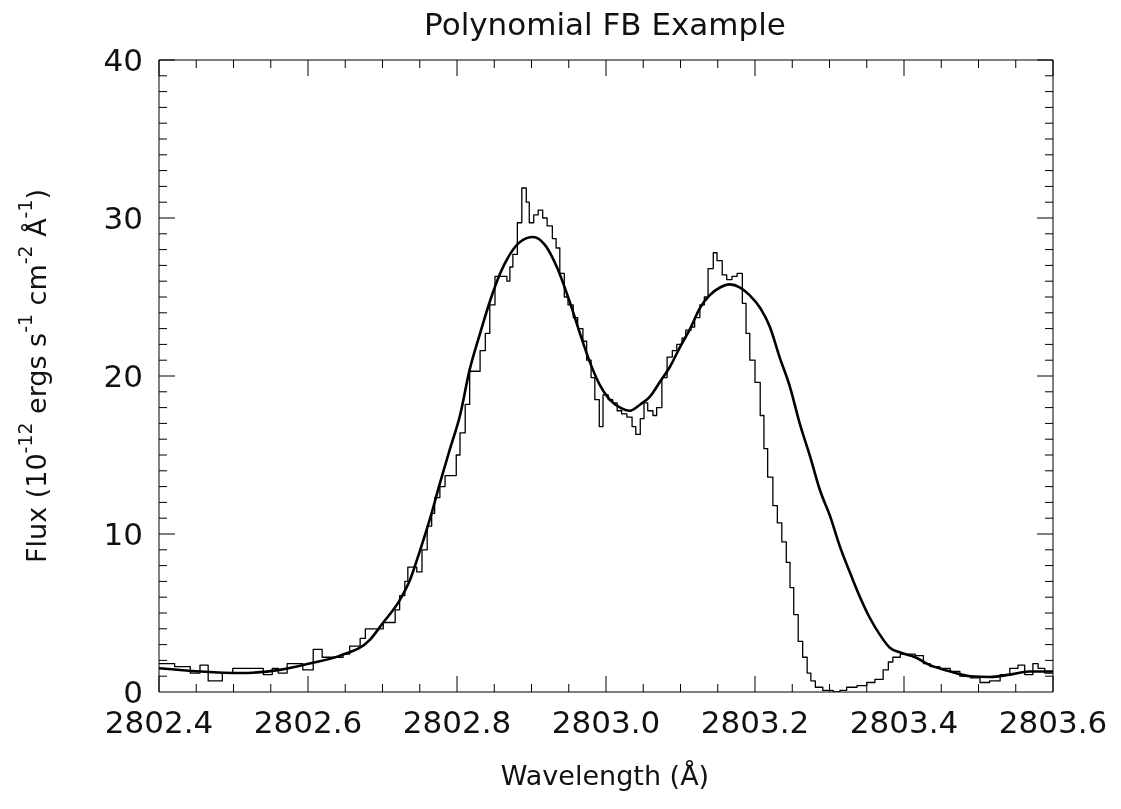 This screenshot has height=809, width=1121. I want to click on y-tick-label: 20, so click(123, 376).